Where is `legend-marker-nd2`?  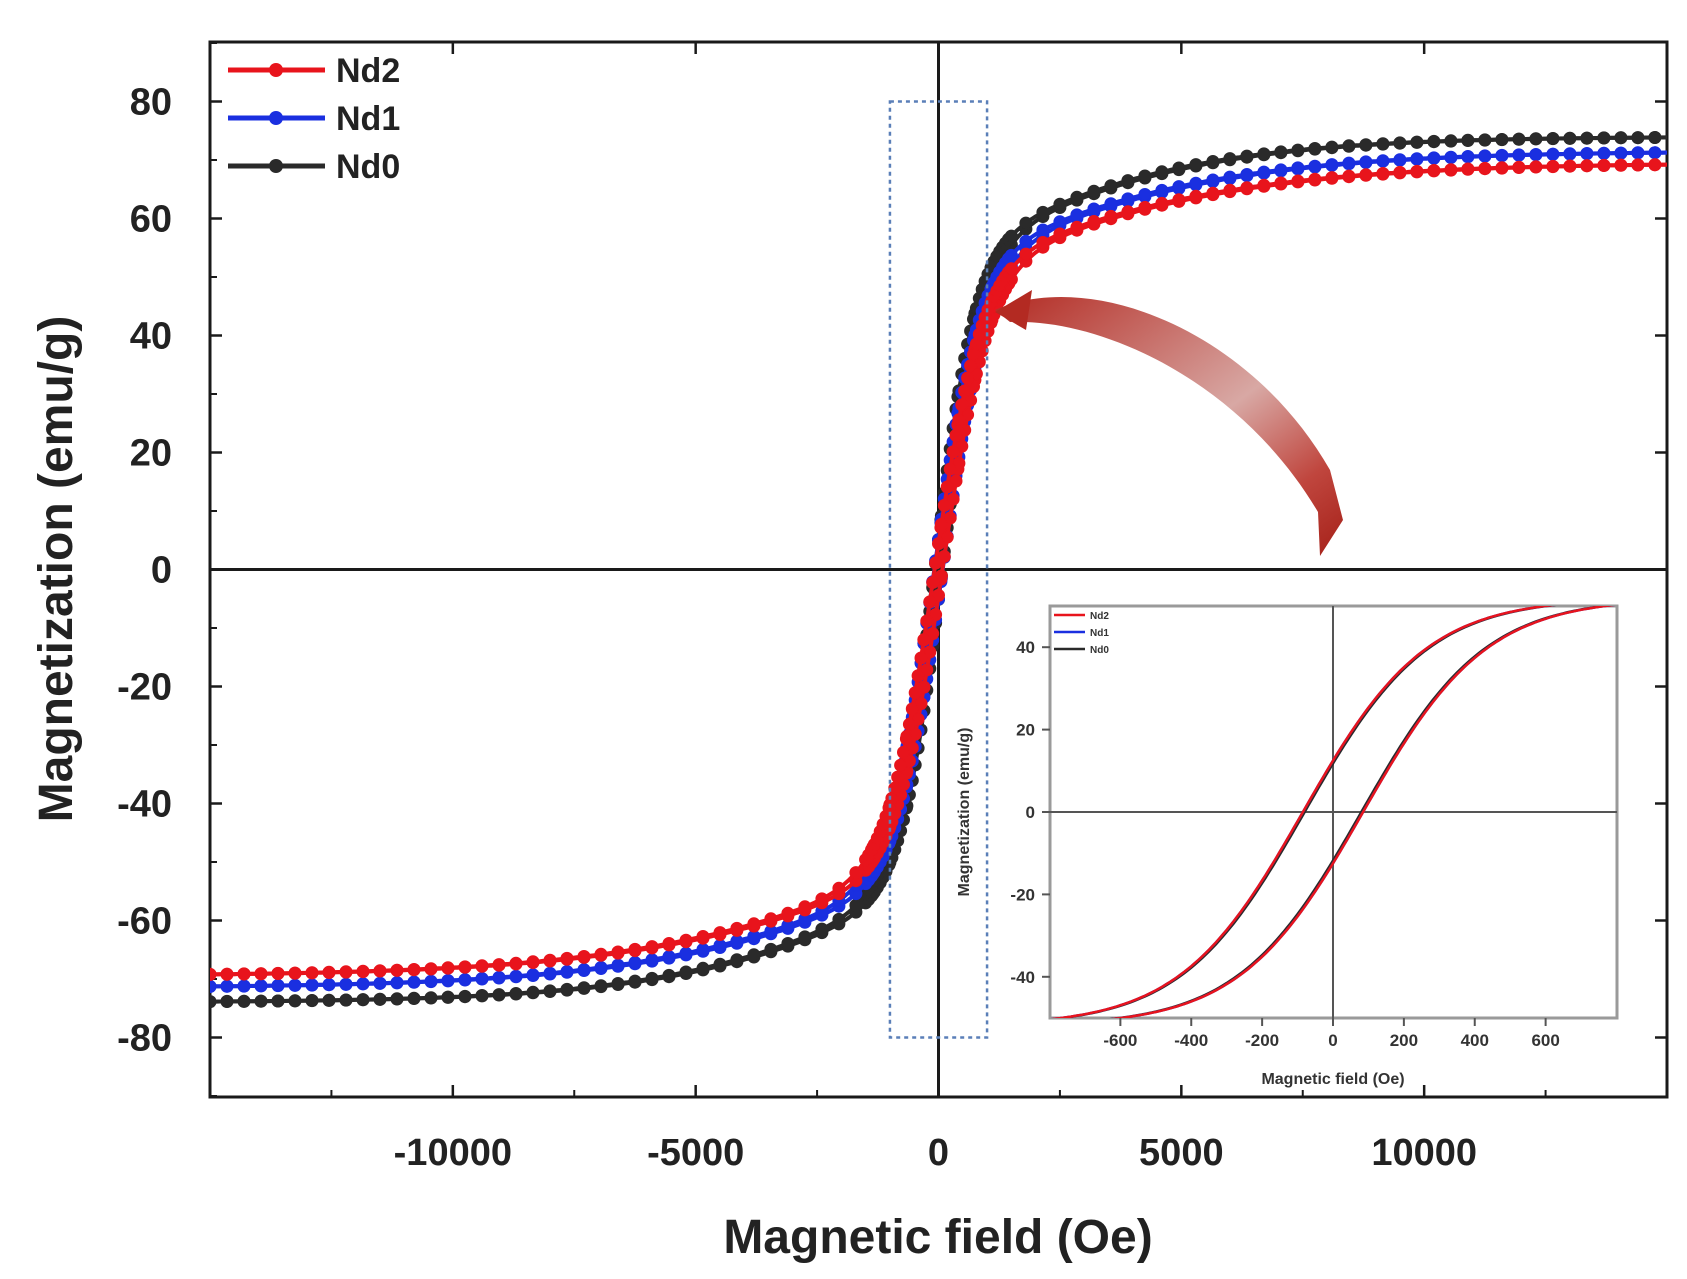
legend-marker-nd2 is located at coordinates (276, 70).